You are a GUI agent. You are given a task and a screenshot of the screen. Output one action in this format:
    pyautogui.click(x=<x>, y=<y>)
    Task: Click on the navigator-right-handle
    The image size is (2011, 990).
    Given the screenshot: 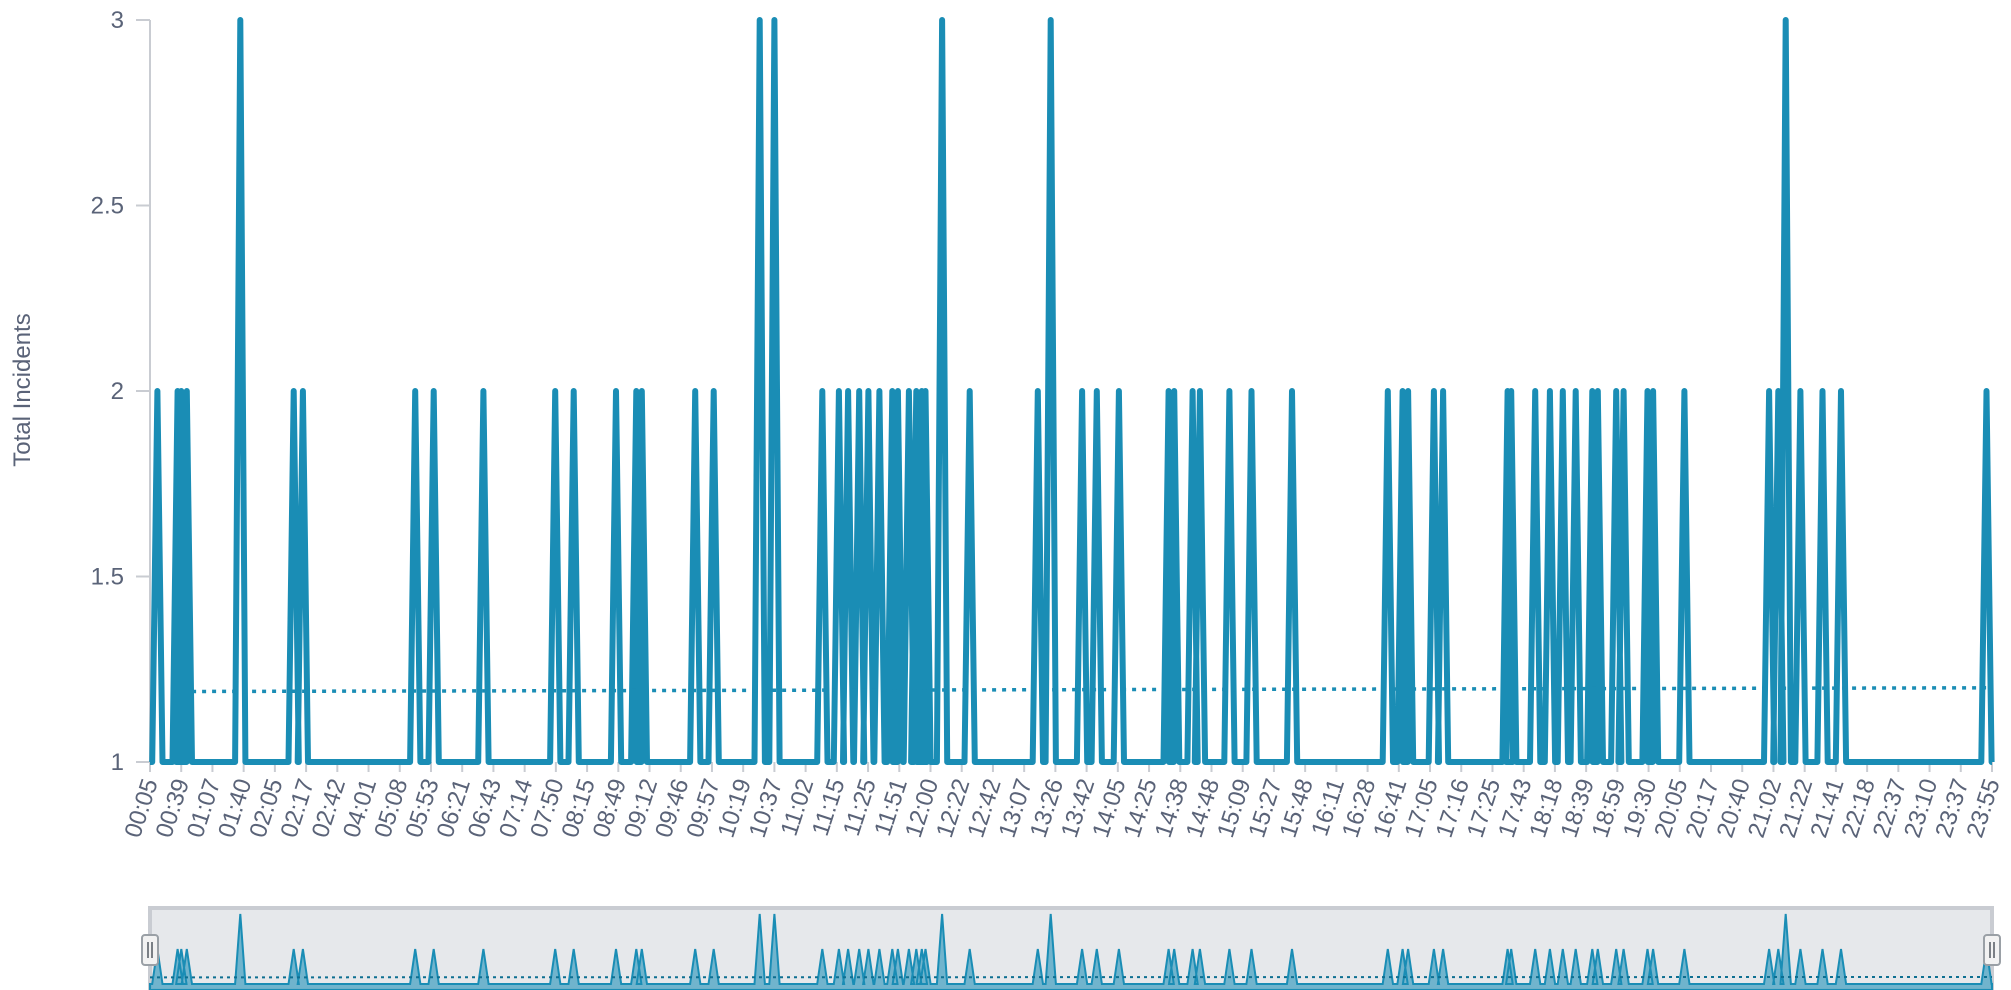 What is the action you would take?
    pyautogui.click(x=1992, y=950)
    